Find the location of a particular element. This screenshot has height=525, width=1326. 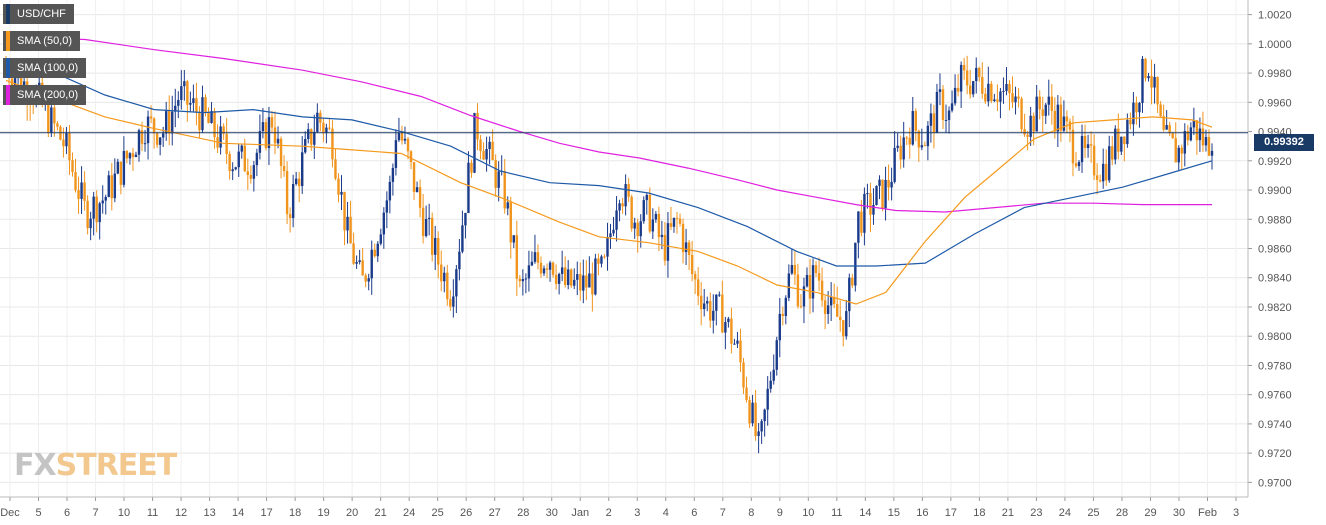

x-tick-label: 8 is located at coordinates (751, 513).